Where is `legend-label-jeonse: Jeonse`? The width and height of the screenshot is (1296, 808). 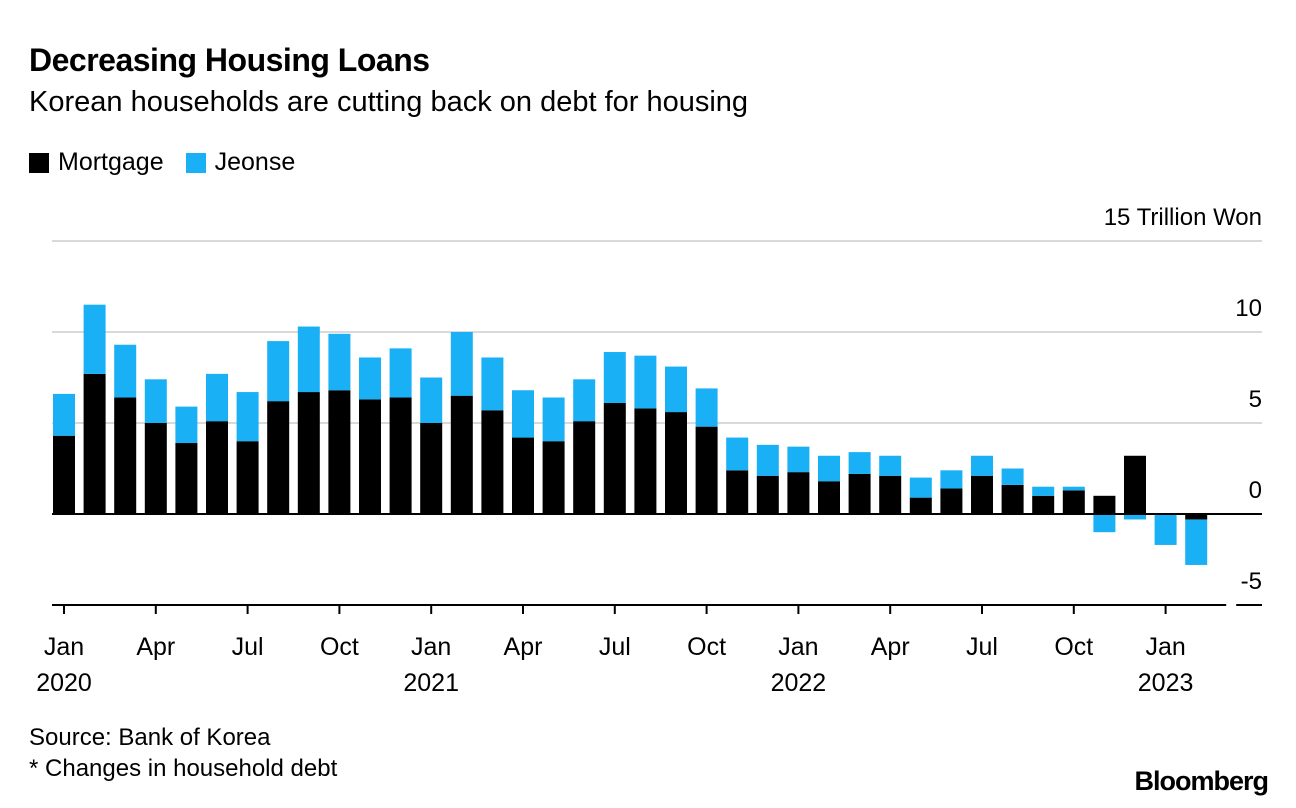 legend-label-jeonse: Jeonse is located at coordinates (255, 162).